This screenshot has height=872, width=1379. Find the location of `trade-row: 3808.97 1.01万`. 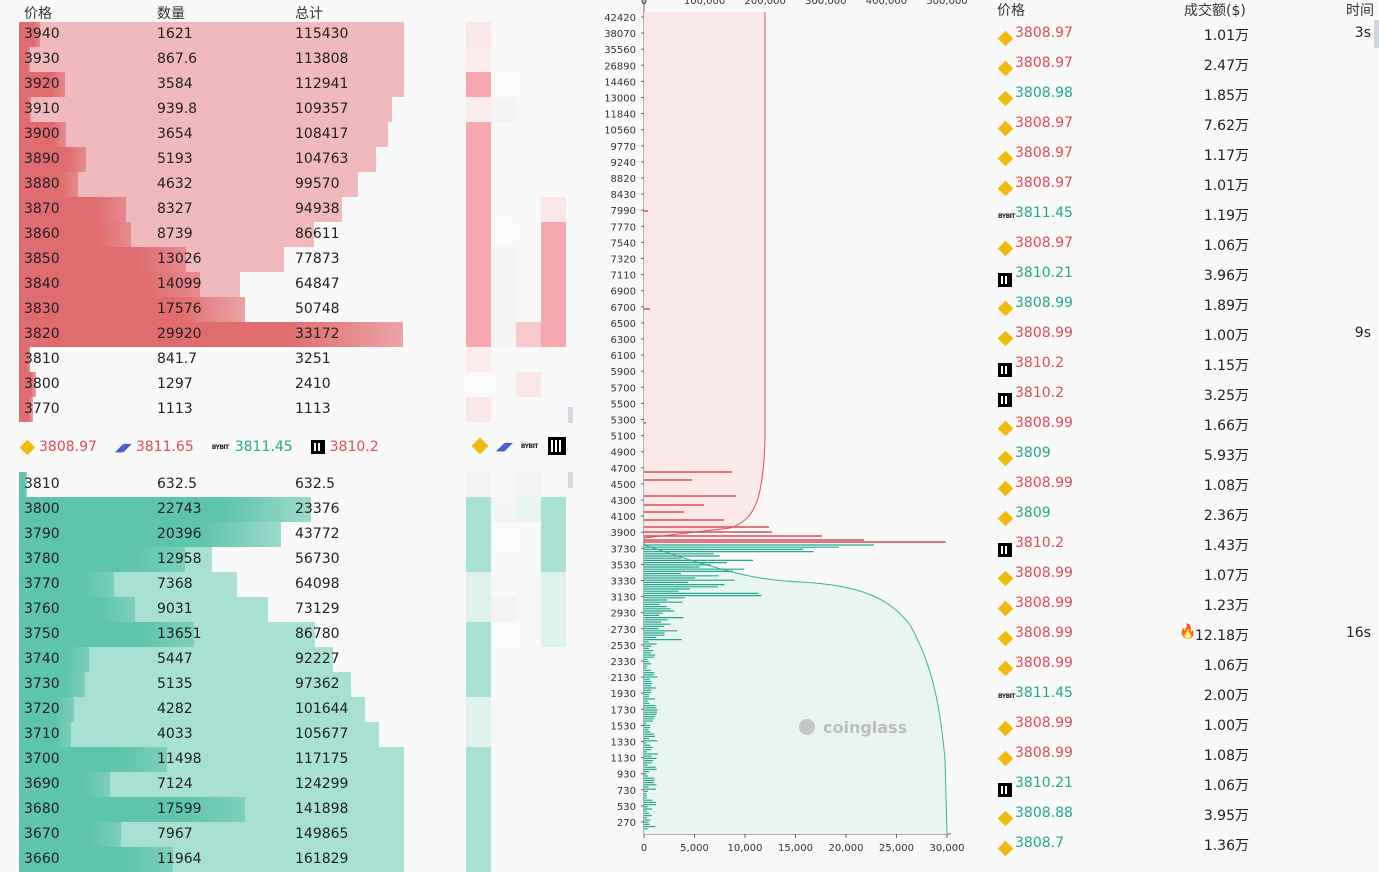

trade-row: 3808.97 1.01万 is located at coordinates (1187, 184).